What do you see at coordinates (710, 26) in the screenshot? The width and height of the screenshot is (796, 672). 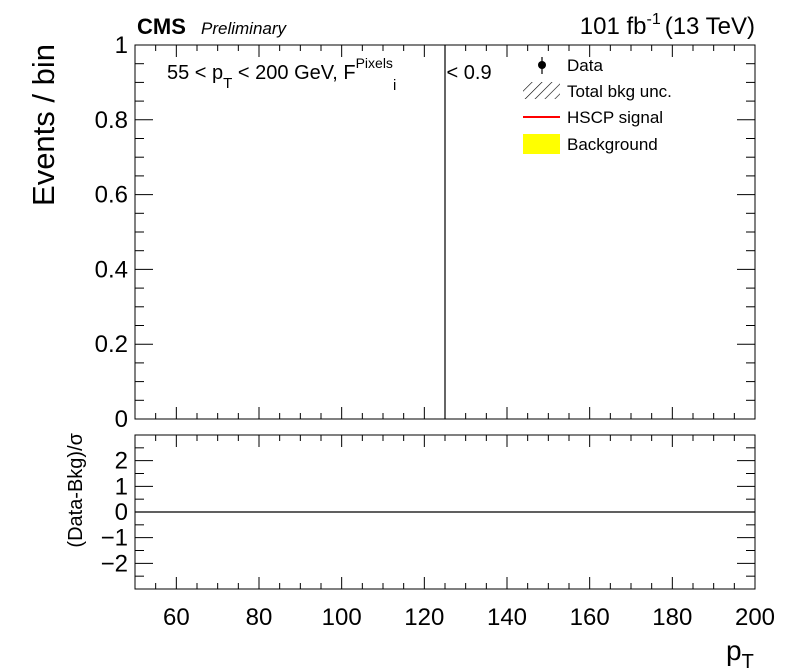 I see `lumi-energy: (13 TeV)` at bounding box center [710, 26].